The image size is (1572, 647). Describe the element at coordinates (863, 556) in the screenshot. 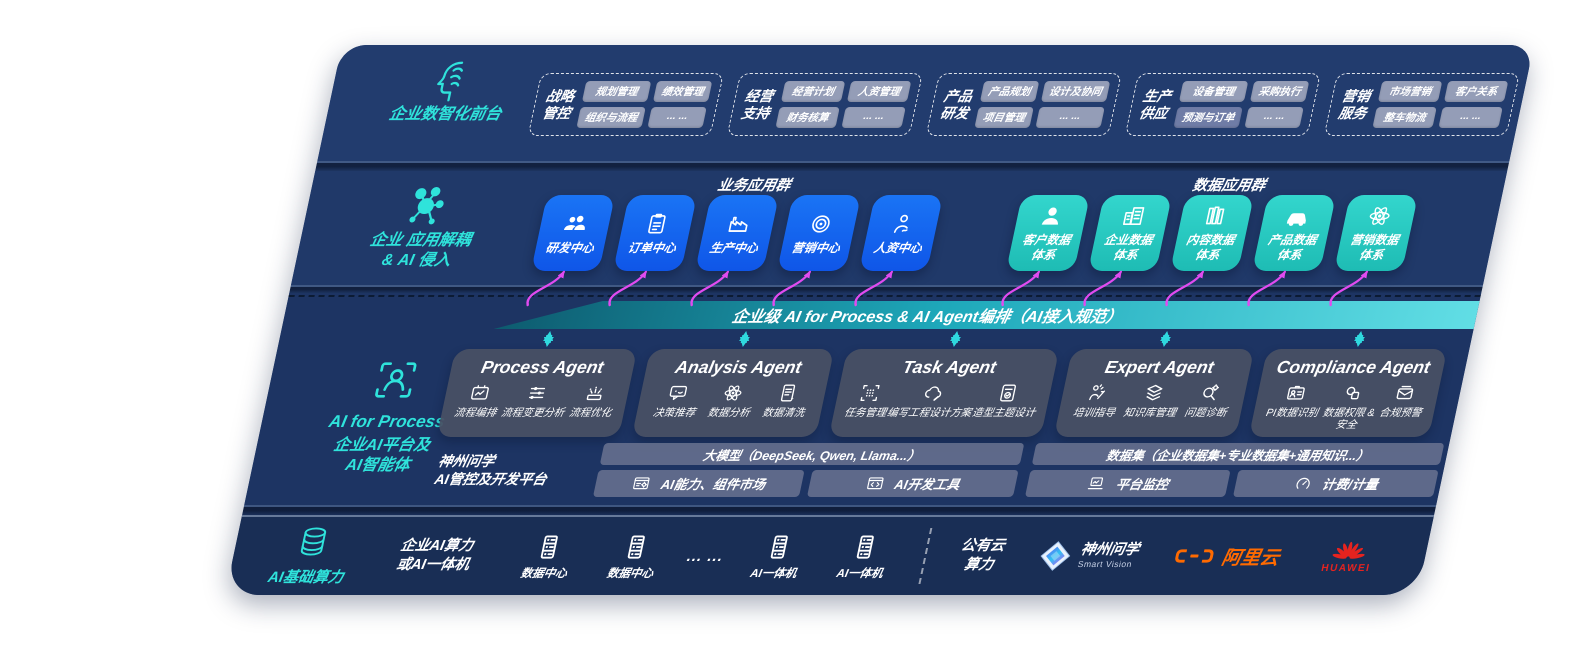

I see `ai-appliance-node: AI一体机` at that location.